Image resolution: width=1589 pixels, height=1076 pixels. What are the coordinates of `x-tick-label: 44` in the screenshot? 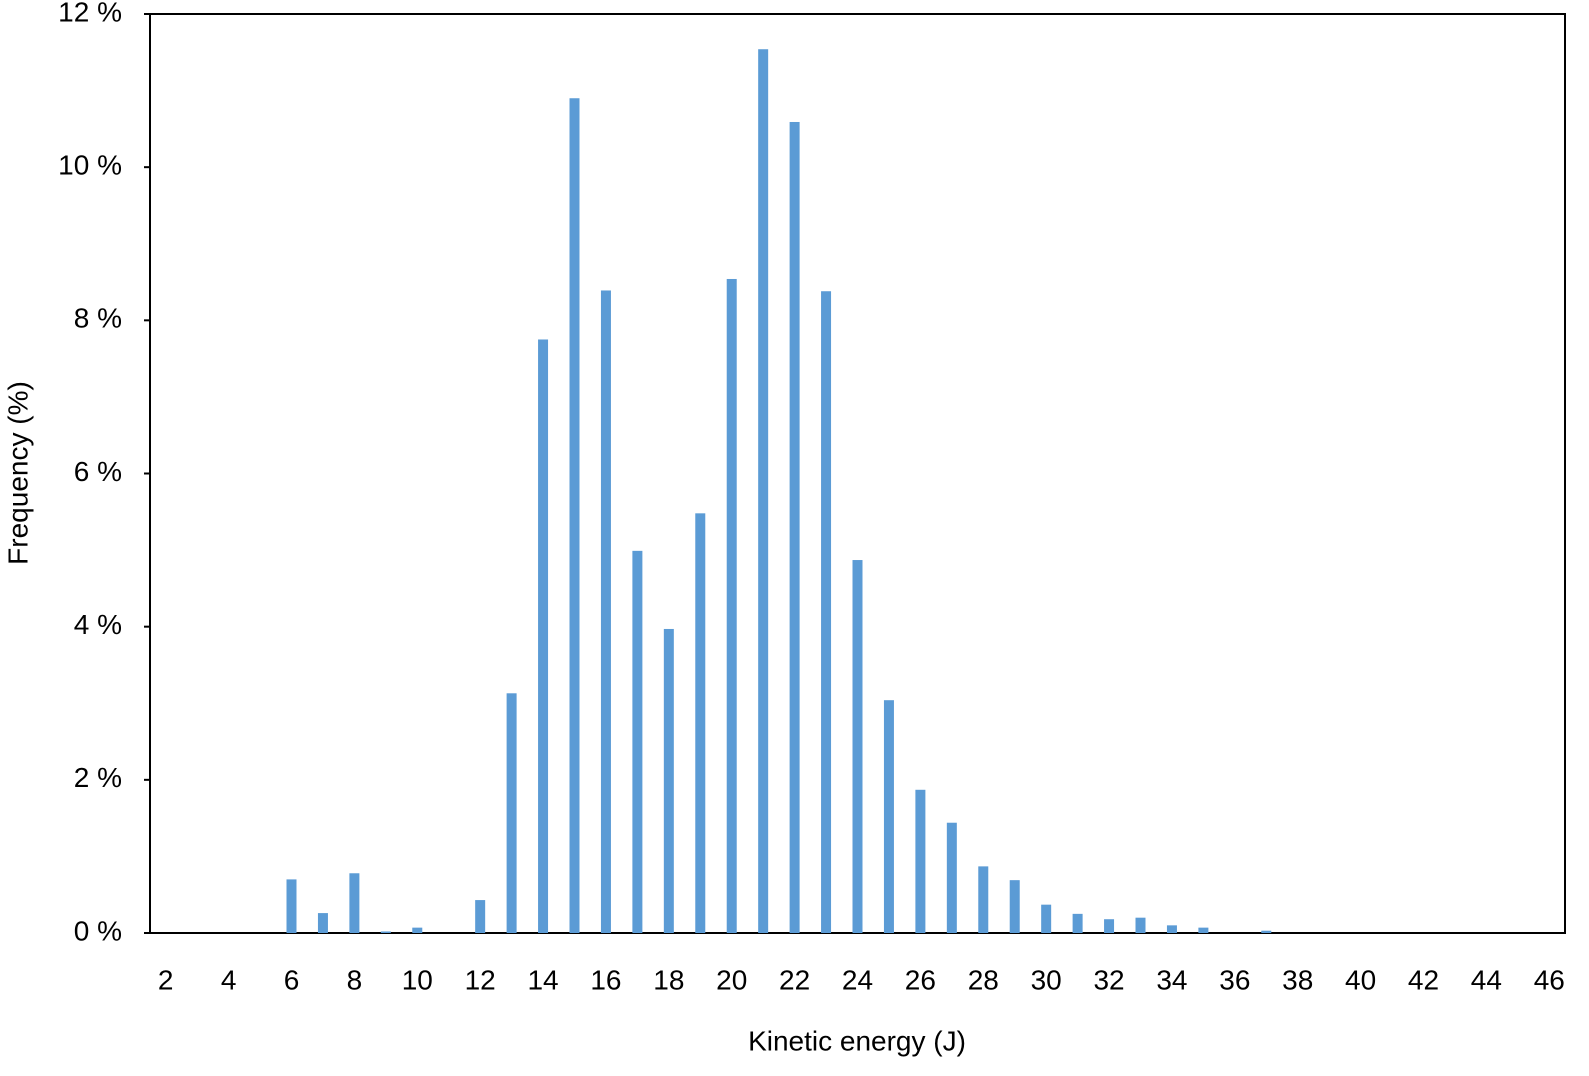 It's located at (1486, 979).